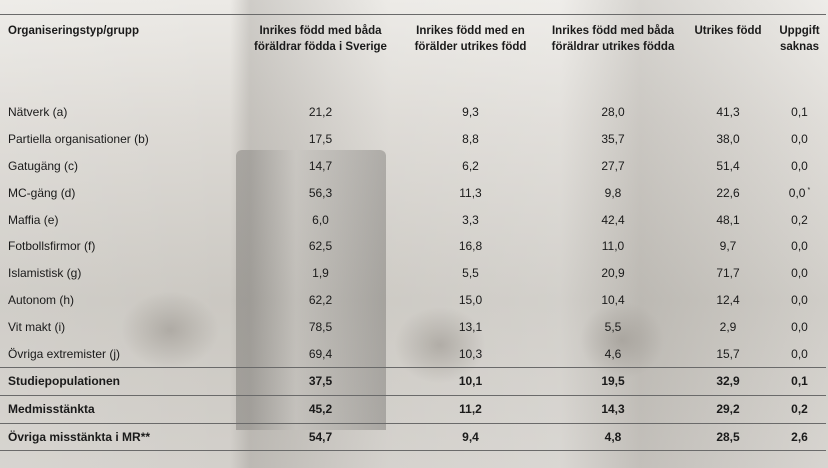  I want to click on cell-value: 13,1, so click(470, 326).